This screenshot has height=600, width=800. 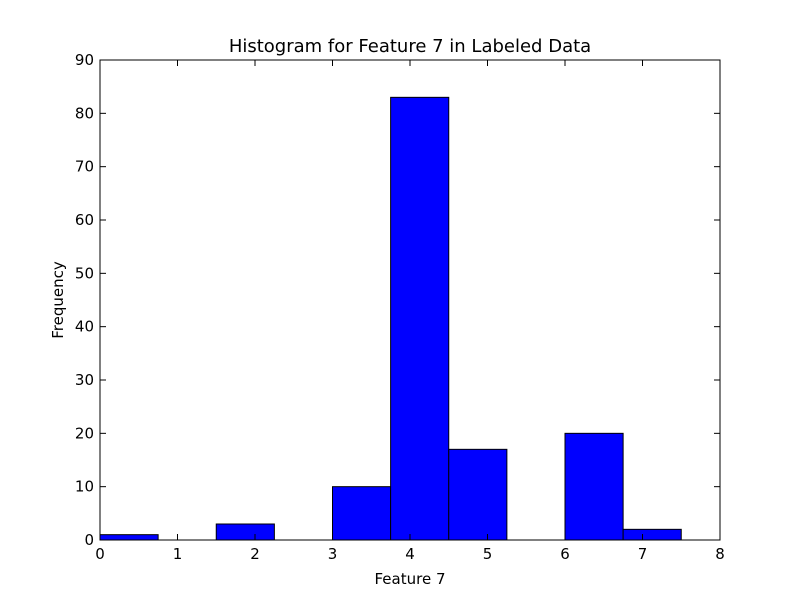 I want to click on x-tick-label-7: 7, so click(x=643, y=554).